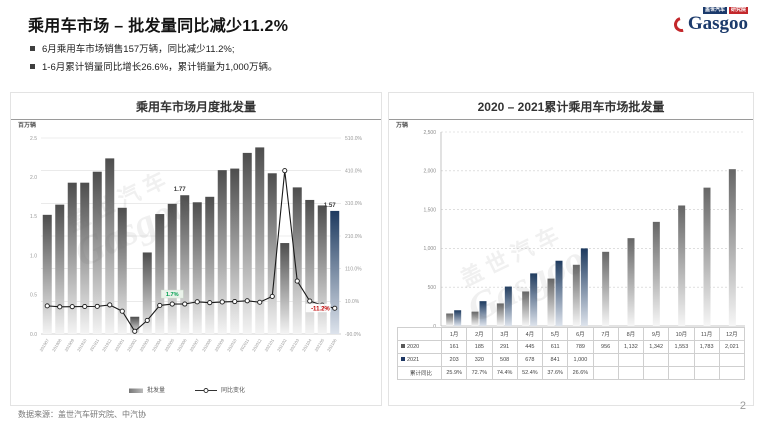  I want to click on y-axis-tick: 2,000, so click(429, 172).